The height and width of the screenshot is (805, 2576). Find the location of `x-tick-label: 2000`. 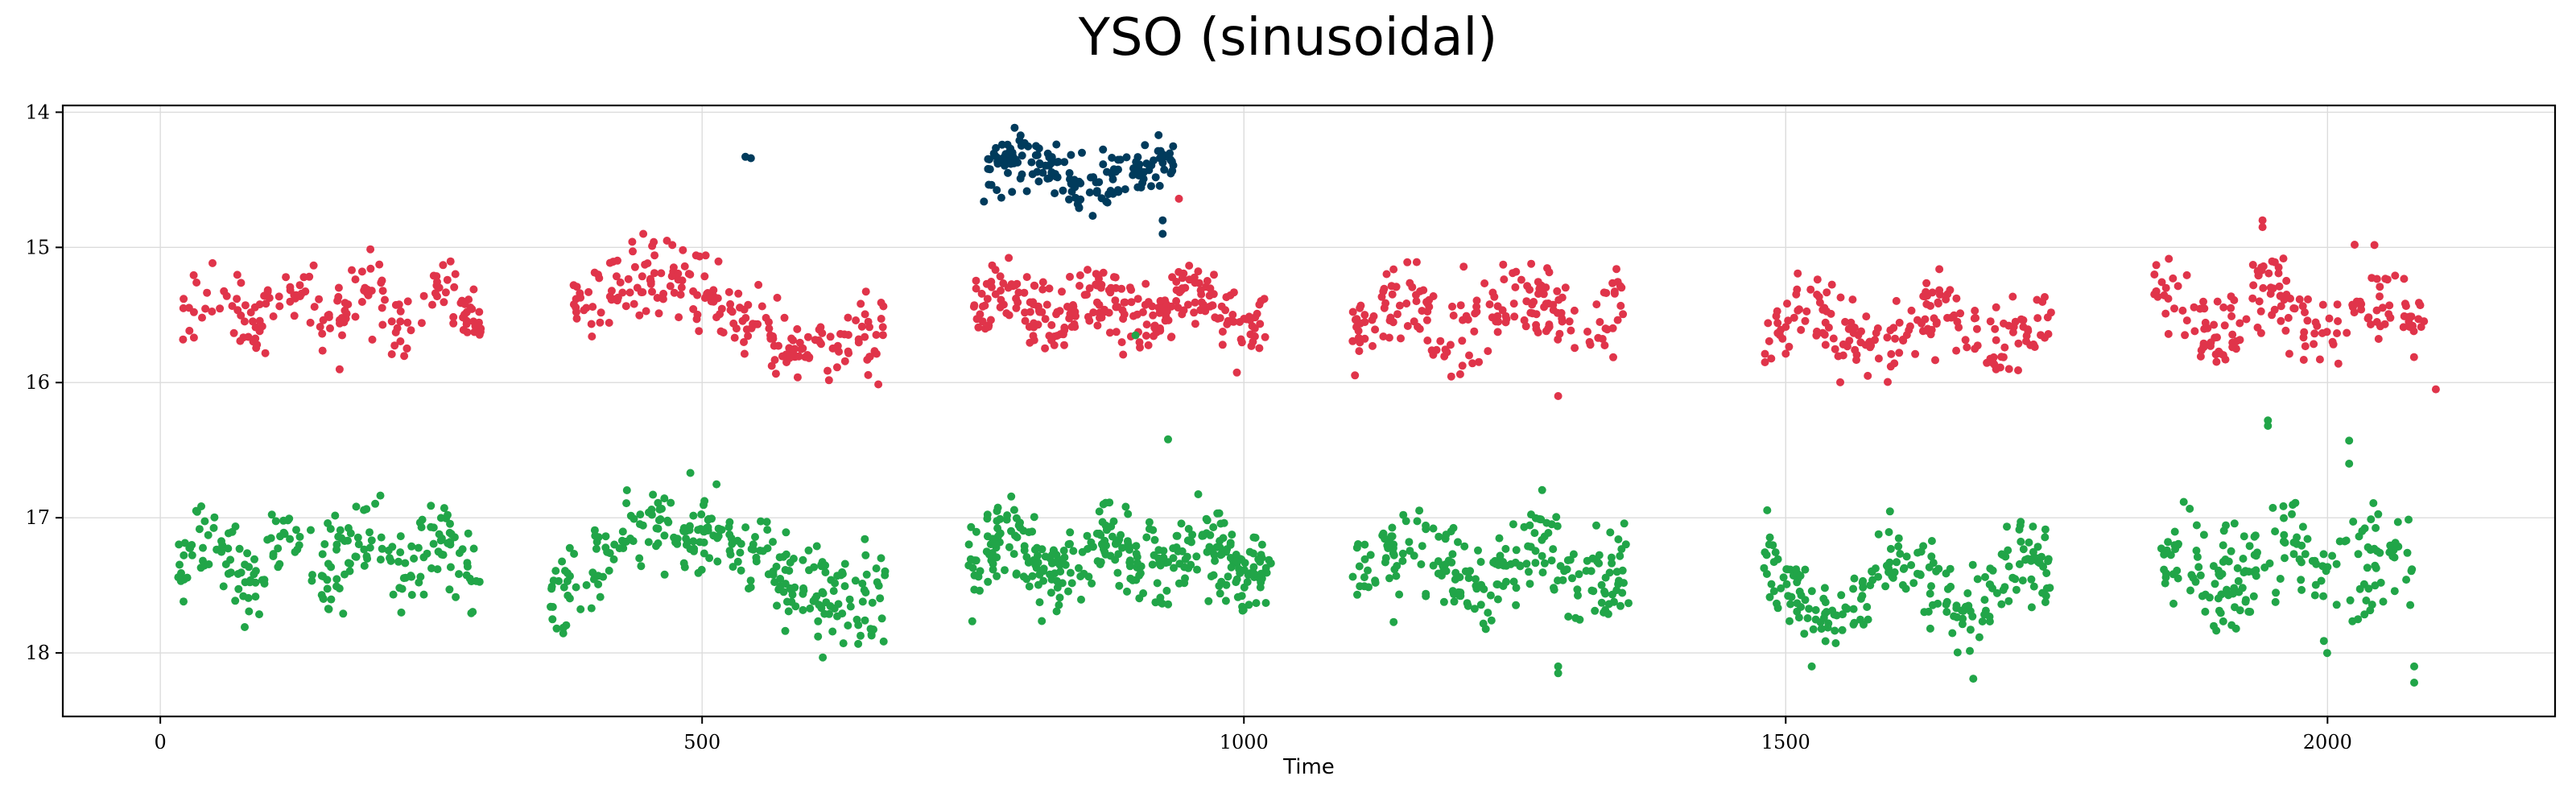

x-tick-label: 2000 is located at coordinates (2327, 742).